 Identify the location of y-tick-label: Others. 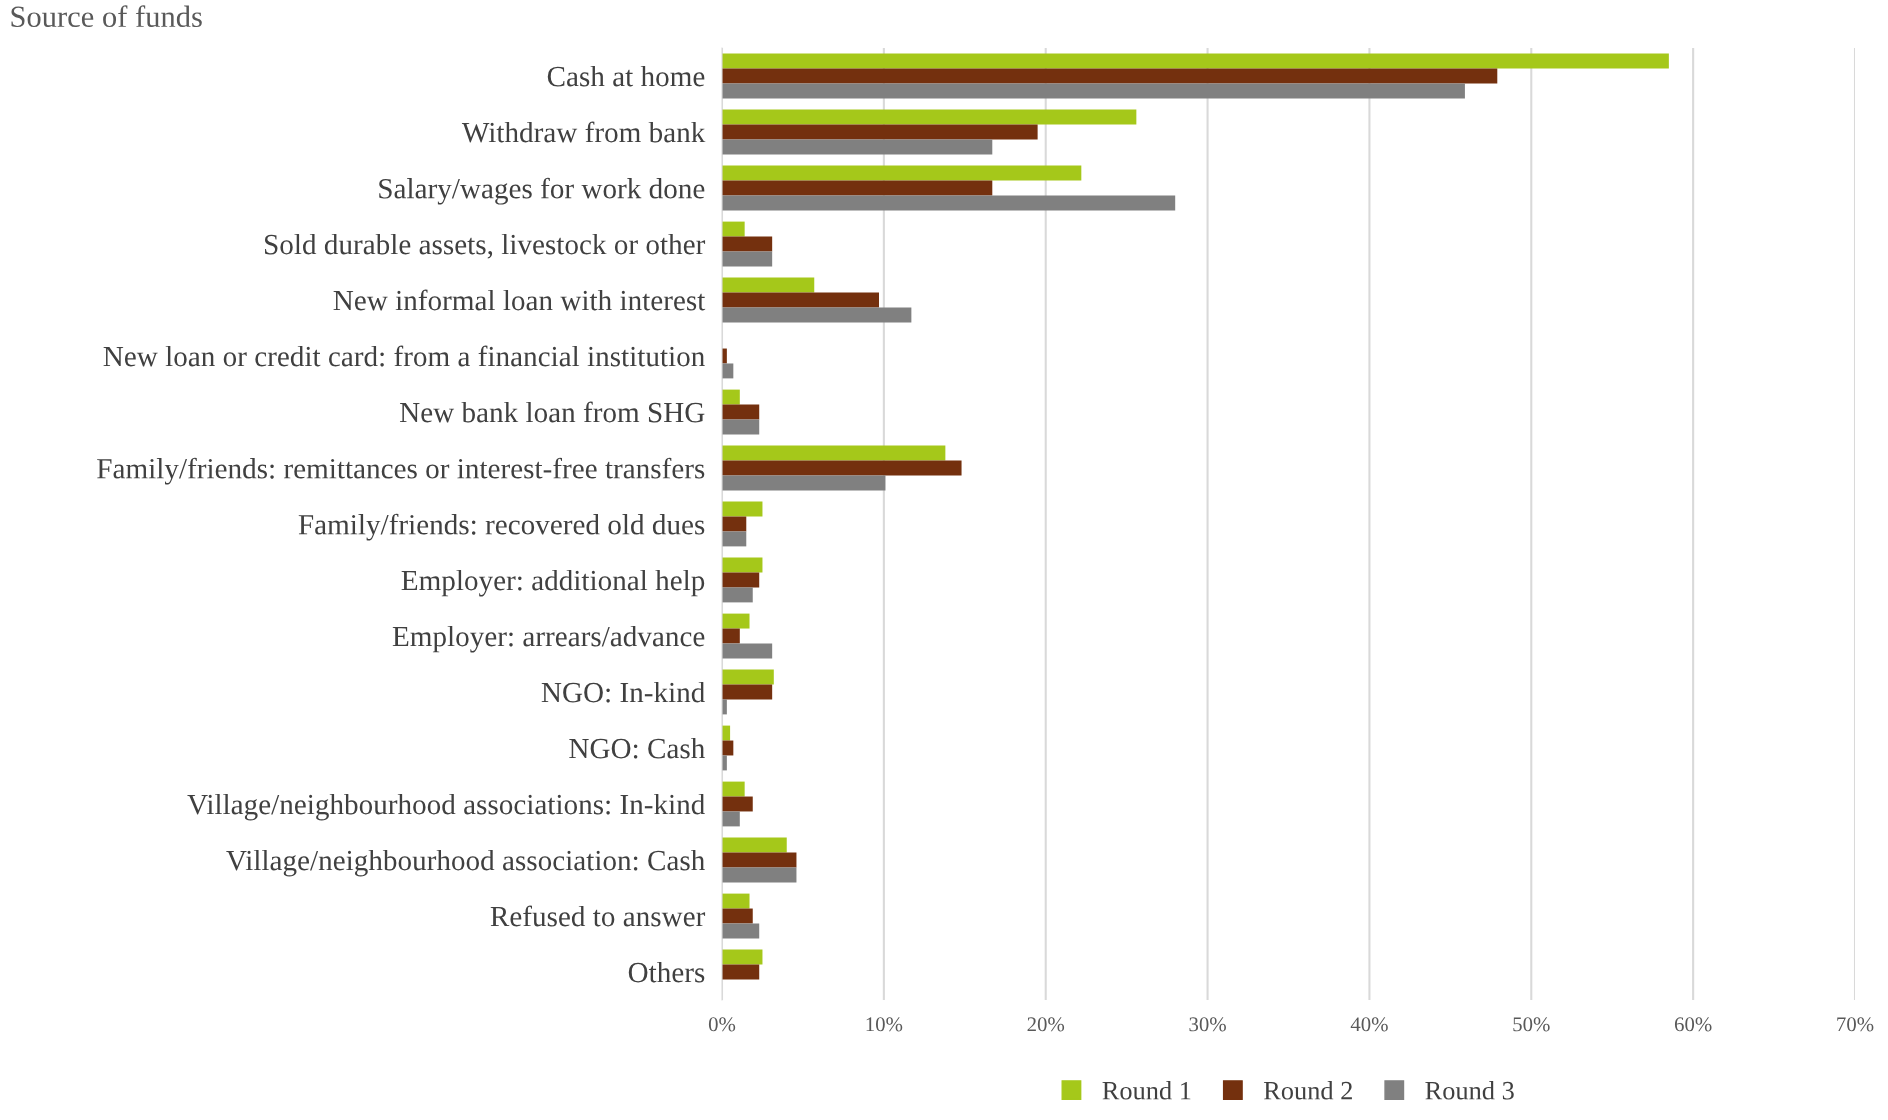
(666, 972).